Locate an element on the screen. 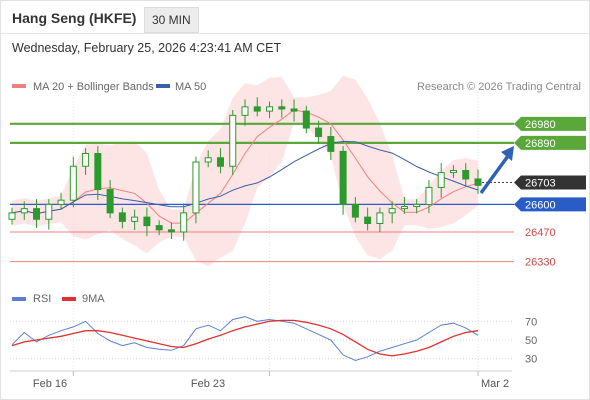 This screenshot has width=590, height=400. rsi-legend-label: RSI is located at coordinates (42, 299).